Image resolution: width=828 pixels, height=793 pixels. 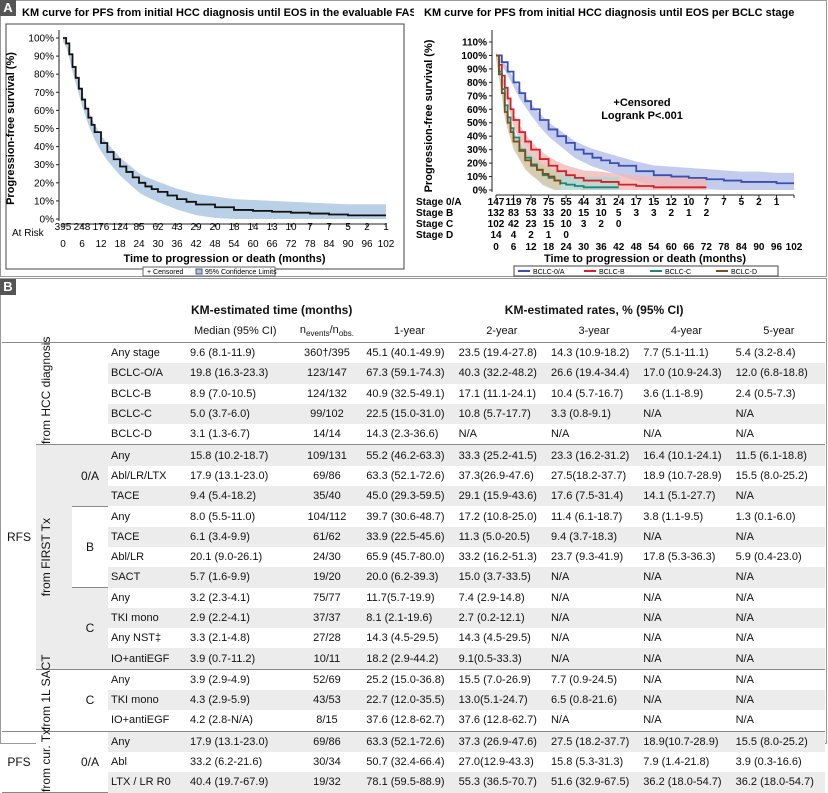 I want to click on rate-cell: 51.6 (32.9-67.5), so click(x=594, y=782).